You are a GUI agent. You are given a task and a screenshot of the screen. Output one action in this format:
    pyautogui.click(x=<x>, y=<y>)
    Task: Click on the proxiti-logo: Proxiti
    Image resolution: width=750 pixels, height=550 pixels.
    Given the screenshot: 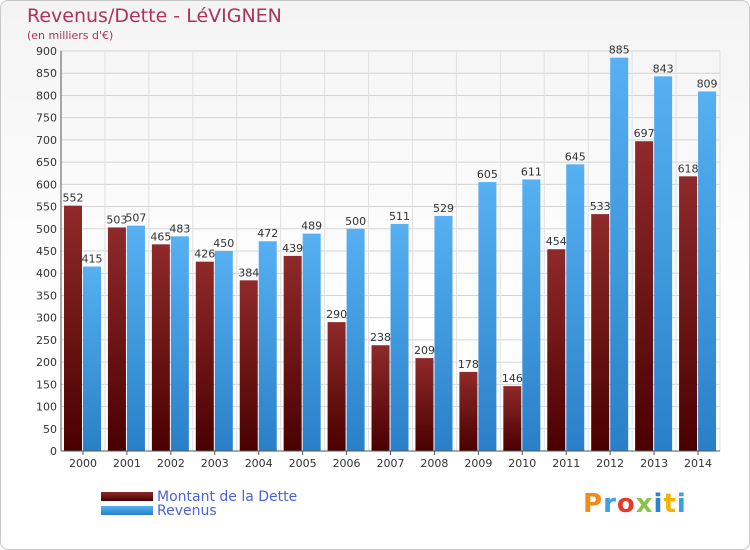 What is the action you would take?
    pyautogui.click(x=635, y=504)
    